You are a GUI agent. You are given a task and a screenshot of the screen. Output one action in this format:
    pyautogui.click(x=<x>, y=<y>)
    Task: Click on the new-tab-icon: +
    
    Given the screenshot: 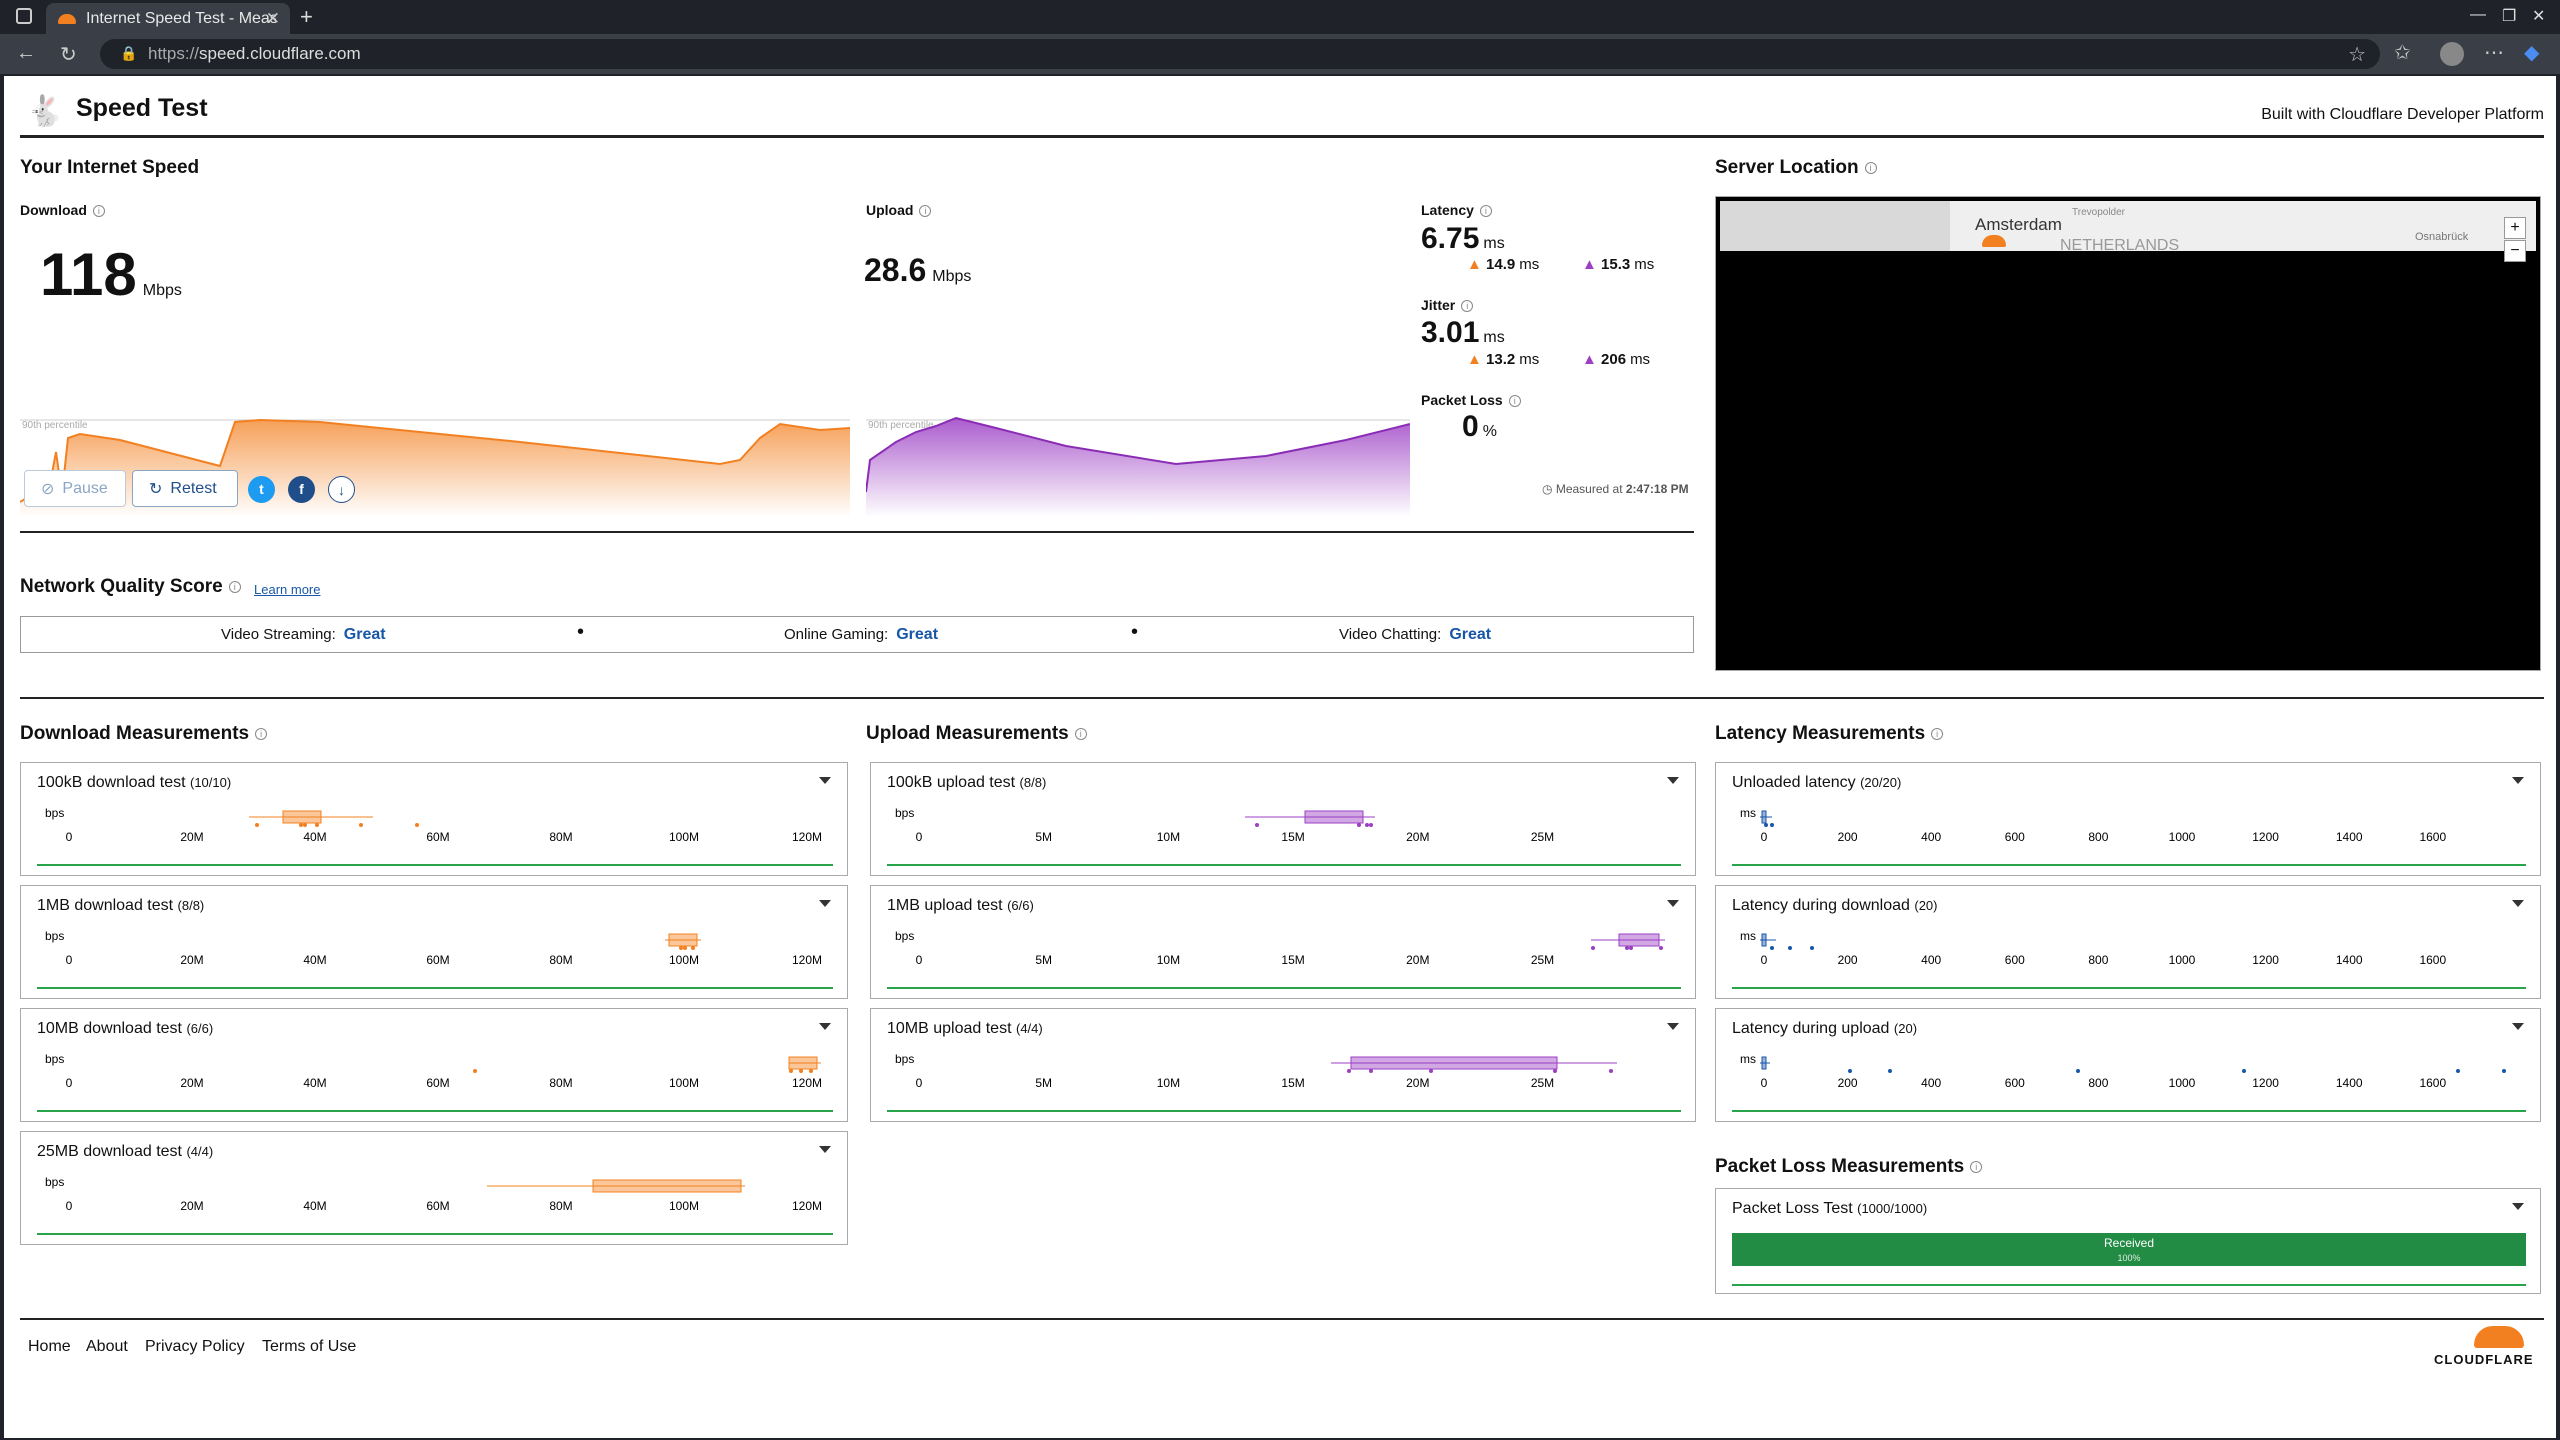 What is the action you would take?
    pyautogui.click(x=306, y=16)
    